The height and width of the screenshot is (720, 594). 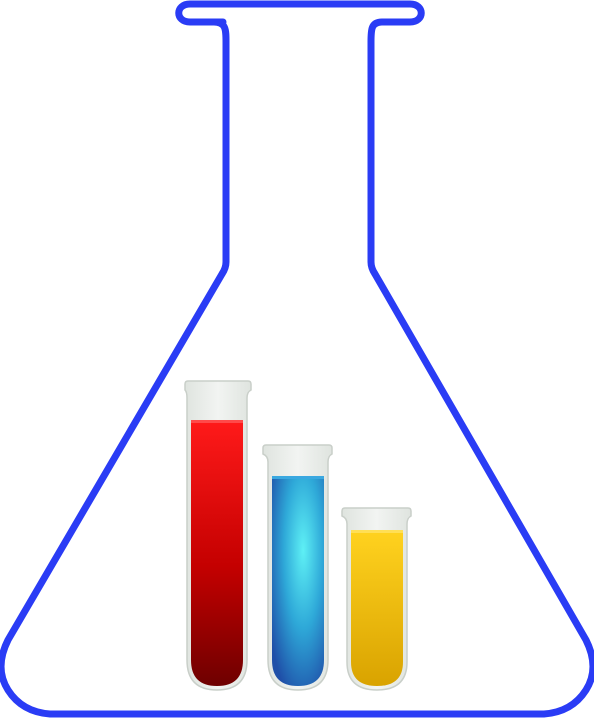 What do you see at coordinates (377, 531) in the screenshot?
I see `yellow-liquid-surface` at bounding box center [377, 531].